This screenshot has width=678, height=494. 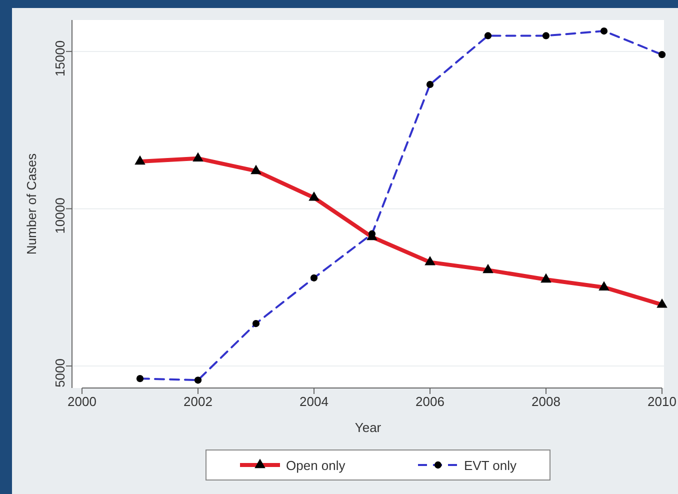 I want to click on y-tick-label: 15000, so click(x=60, y=58).